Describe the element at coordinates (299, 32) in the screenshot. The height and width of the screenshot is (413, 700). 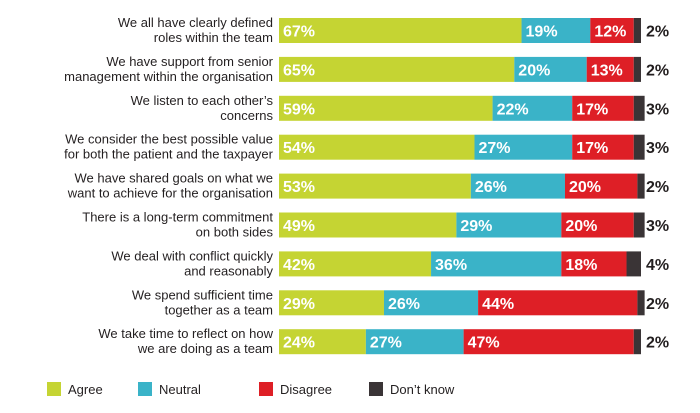
I see `data-label-agree: 67%` at that location.